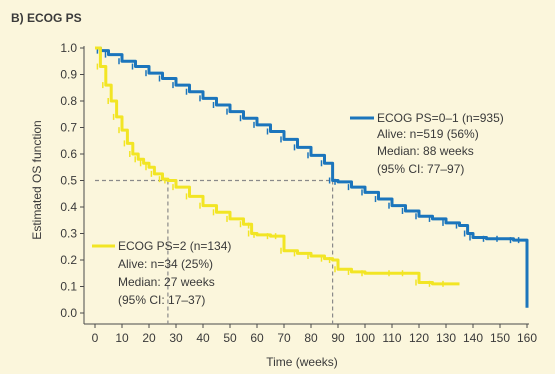 The width and height of the screenshot is (555, 374). What do you see at coordinates (203, 338) in the screenshot?
I see `x-tick-label: 40` at bounding box center [203, 338].